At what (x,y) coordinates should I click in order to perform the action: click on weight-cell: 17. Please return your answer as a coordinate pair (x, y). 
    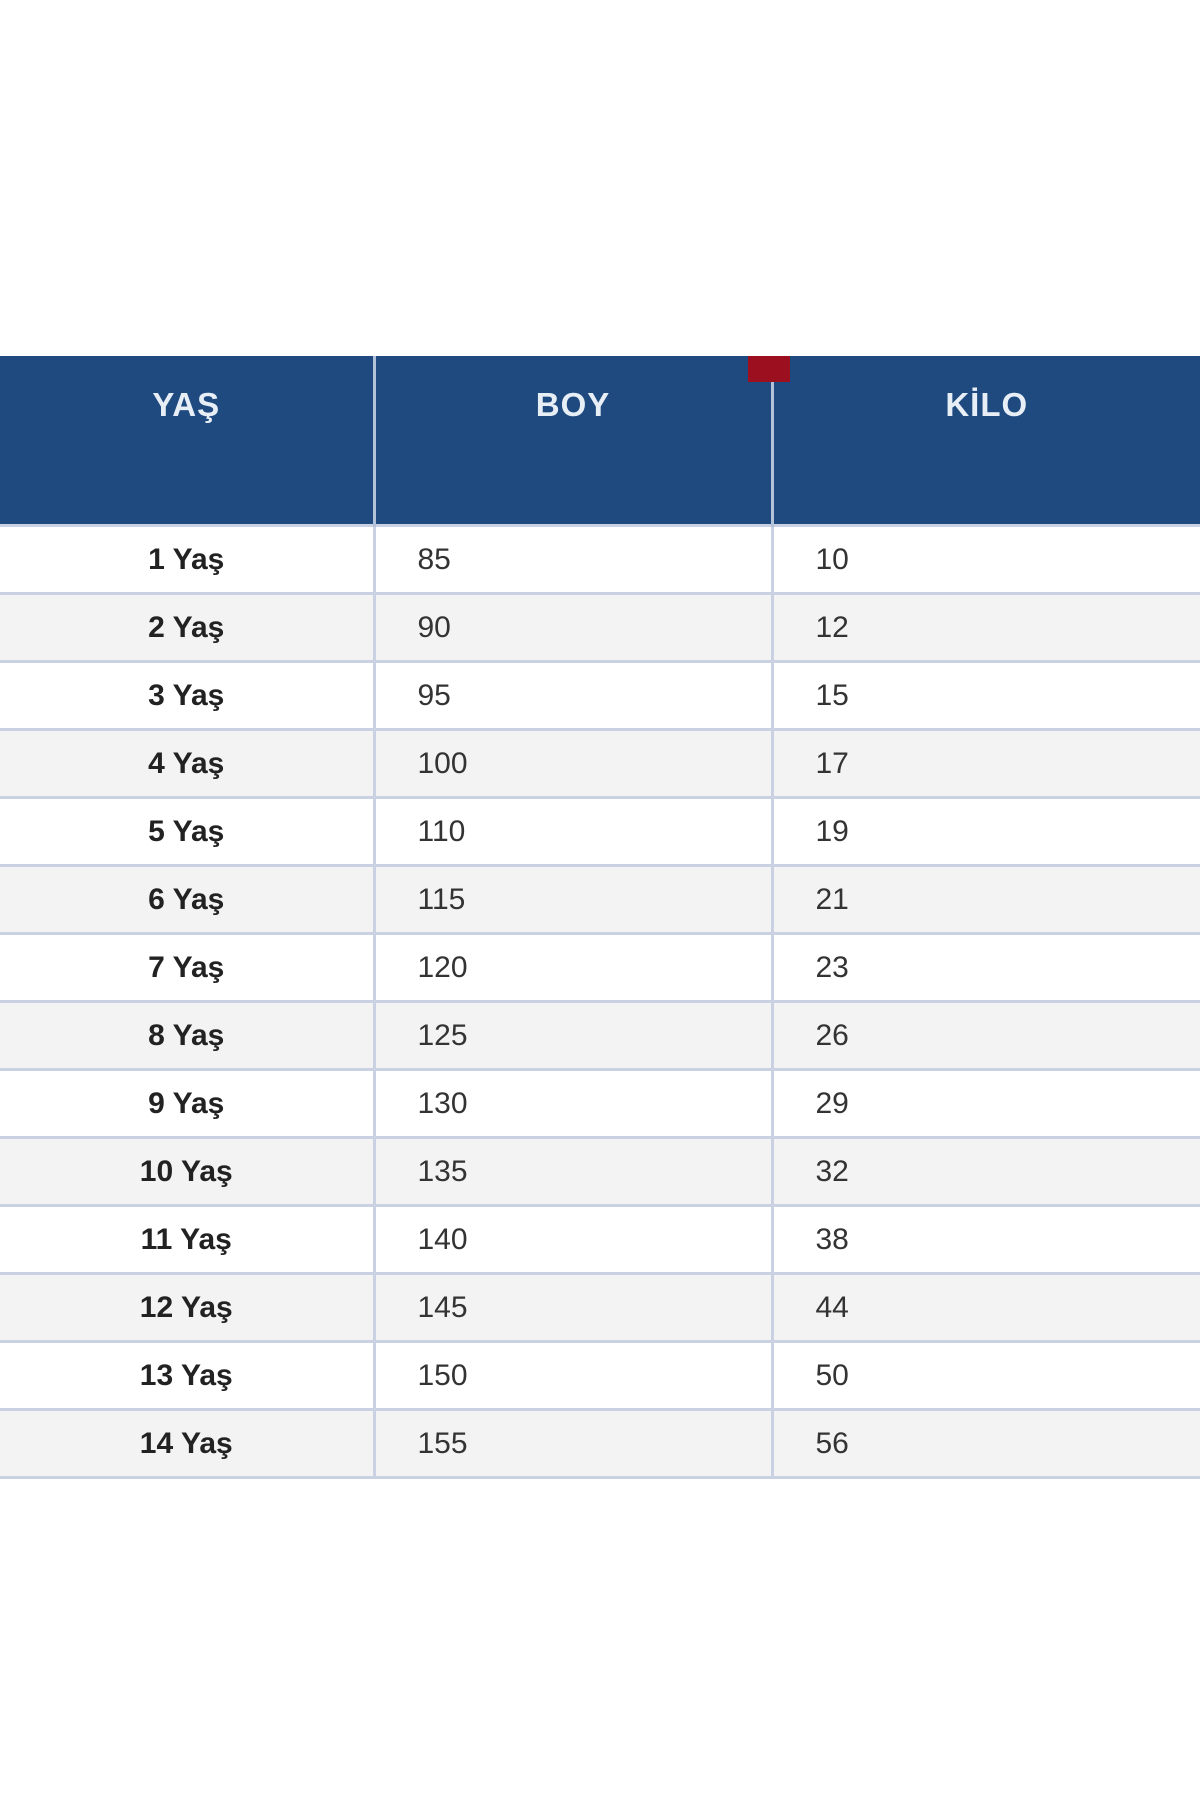
    Looking at the image, I should click on (985, 763).